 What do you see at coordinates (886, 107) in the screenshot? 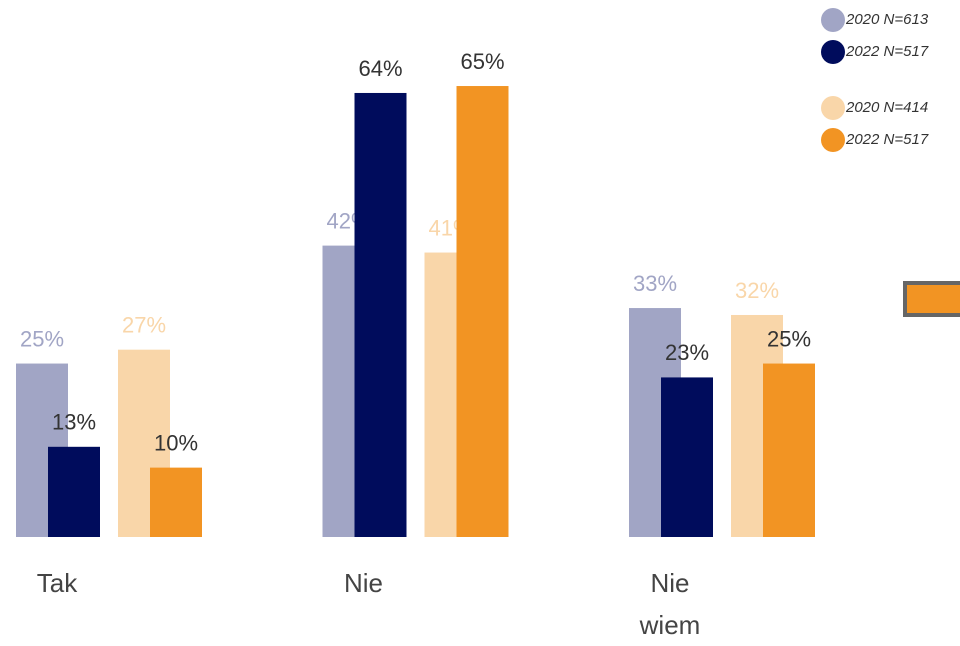
I see `legend-label: 2020 N=414` at bounding box center [886, 107].